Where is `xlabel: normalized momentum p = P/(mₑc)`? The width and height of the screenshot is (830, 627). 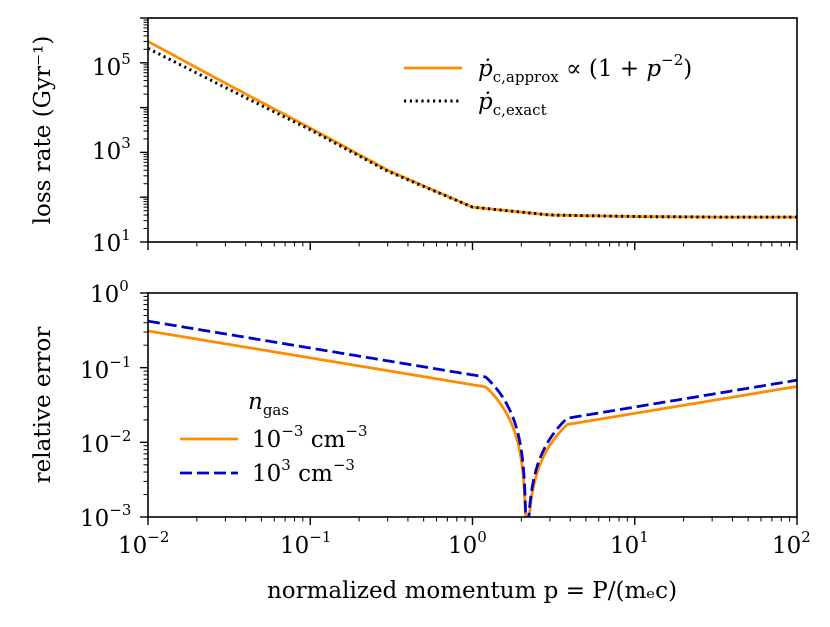 xlabel: normalized momentum p = P/(mₑc) is located at coordinates (472, 591).